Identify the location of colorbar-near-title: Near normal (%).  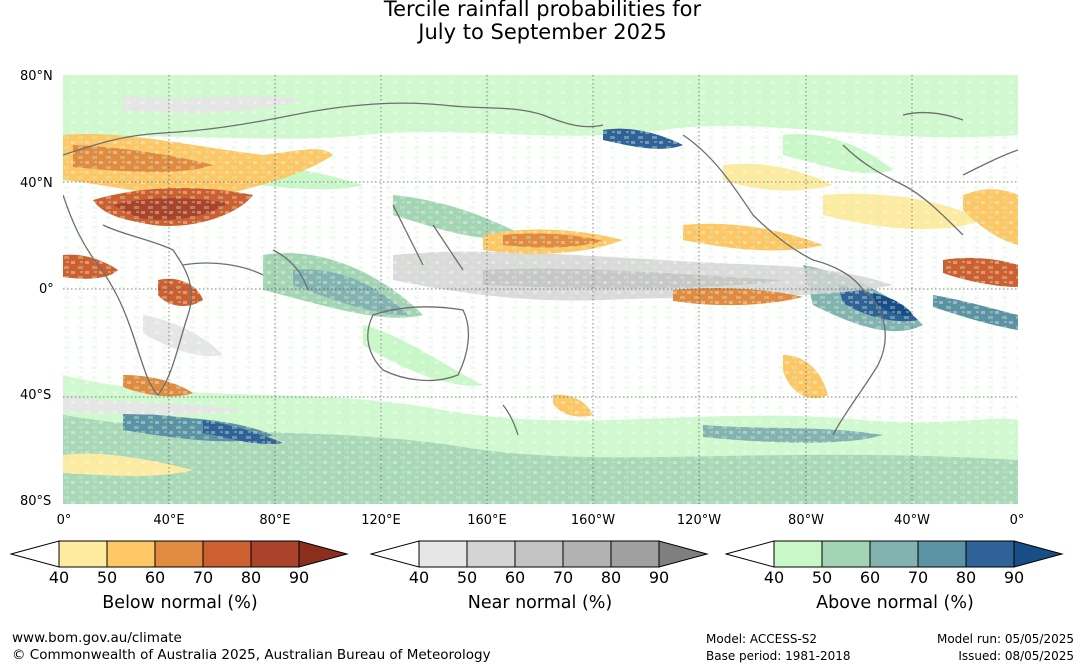
(540, 603).